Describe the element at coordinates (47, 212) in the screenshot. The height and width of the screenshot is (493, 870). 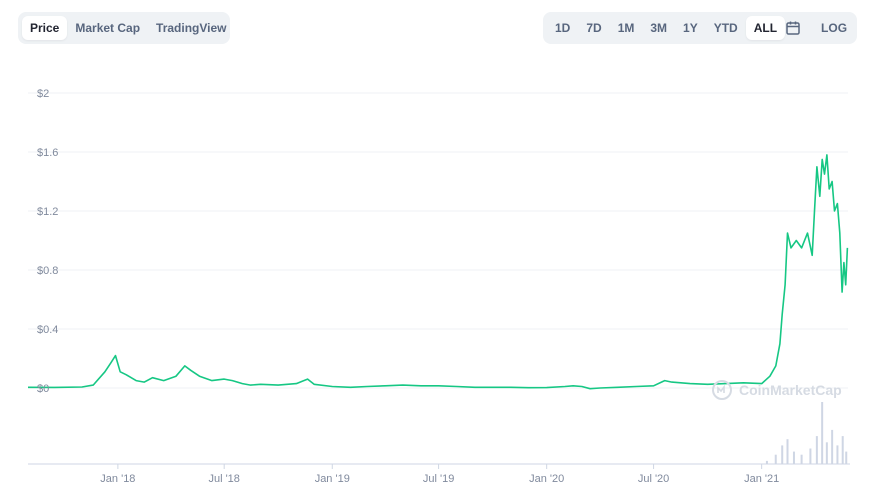
I see `y-tick-label: $1.2` at that location.